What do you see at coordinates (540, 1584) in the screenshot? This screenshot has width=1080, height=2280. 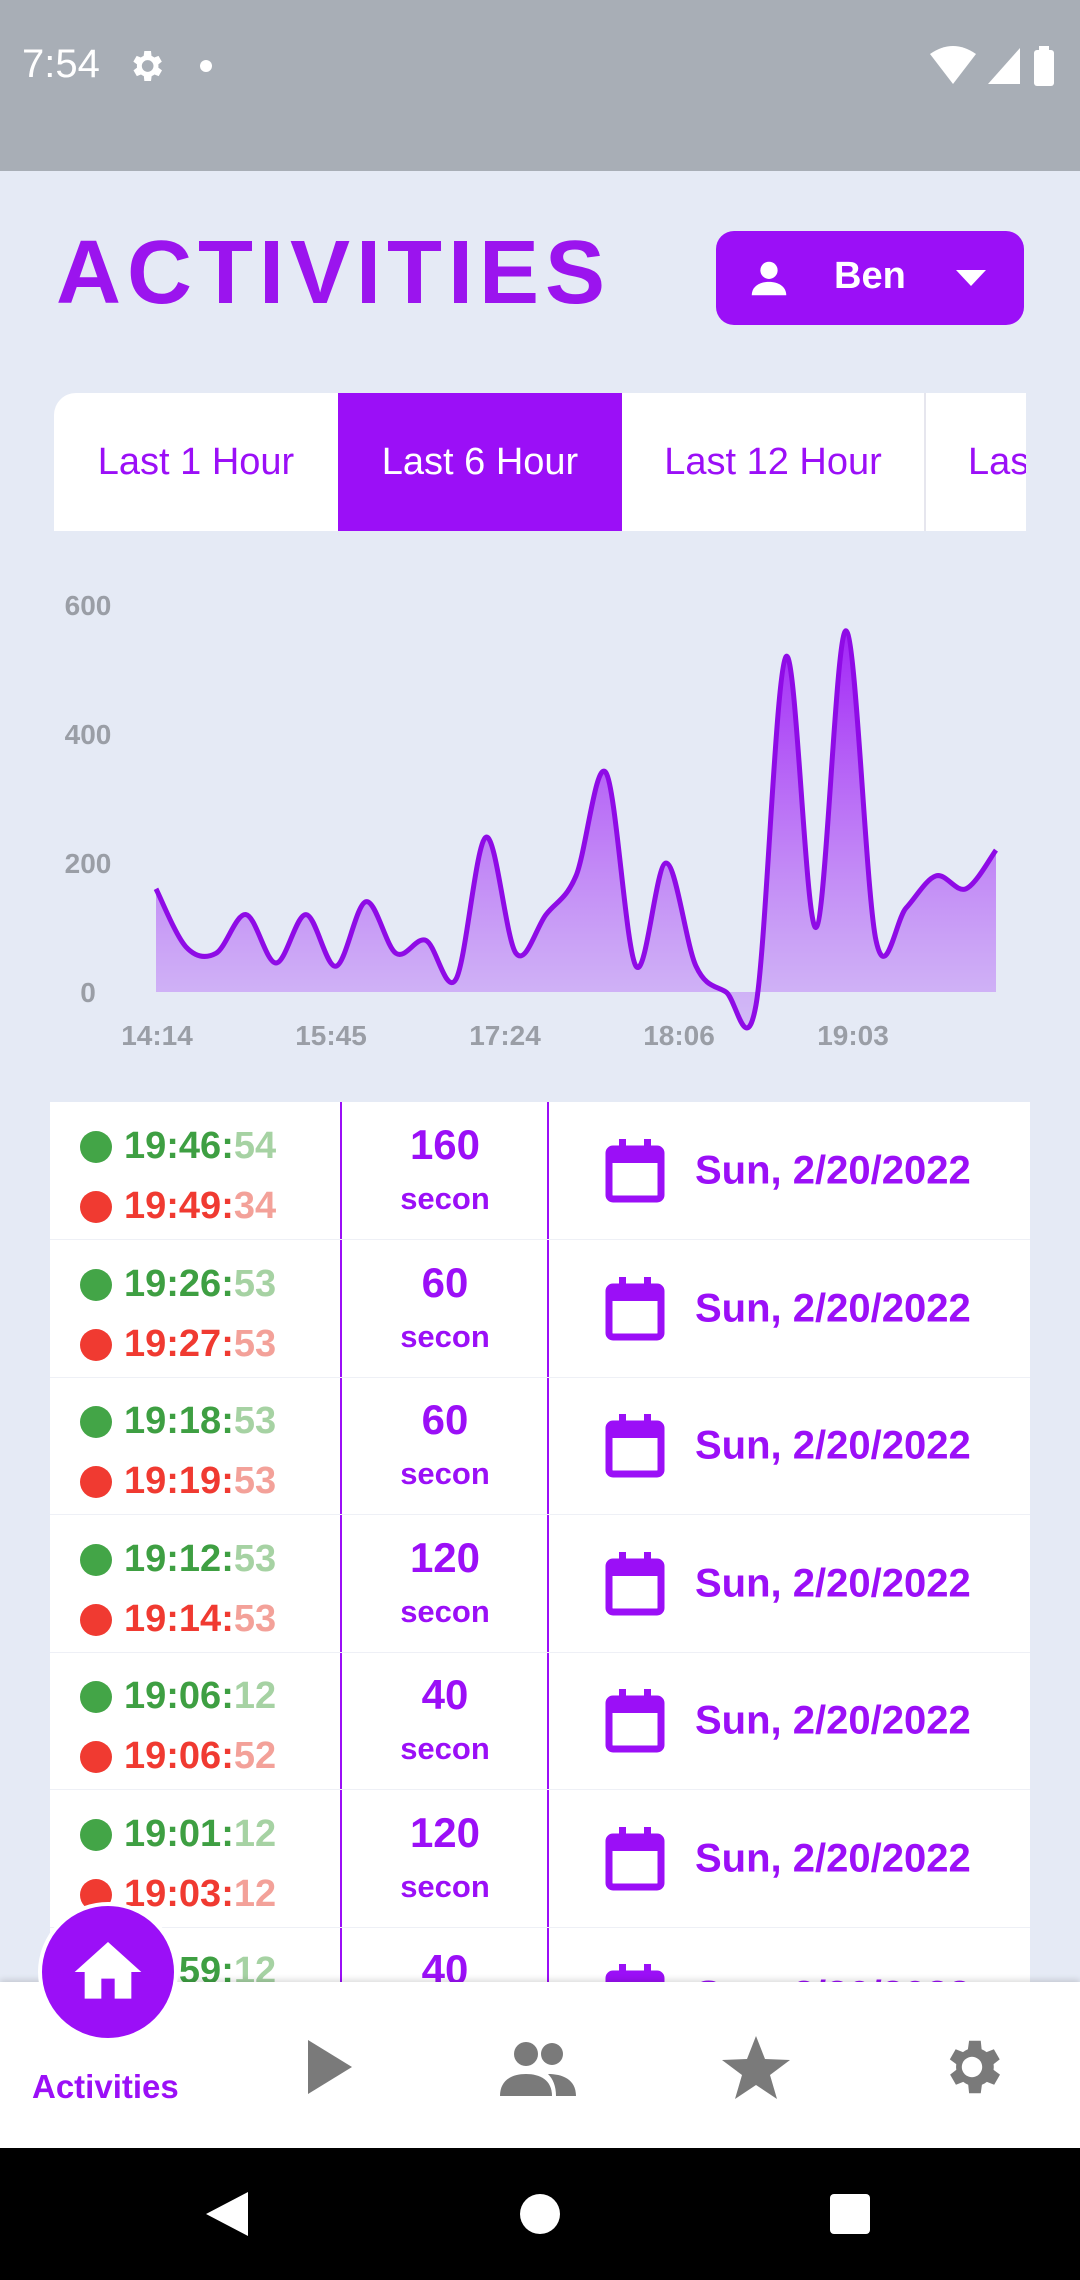 I see `list-item: 19:12:53 19:14:53 120 secon Sun, 2/20/2022` at bounding box center [540, 1584].